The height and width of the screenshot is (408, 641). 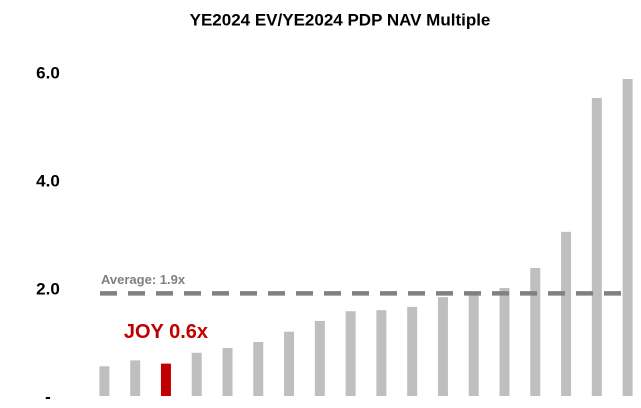 I want to click on average-label: Average: 1.9x, so click(x=143, y=279).